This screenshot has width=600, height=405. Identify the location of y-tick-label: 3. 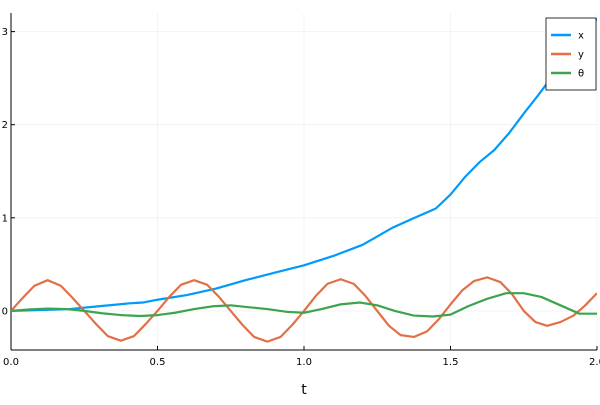
(5, 32).